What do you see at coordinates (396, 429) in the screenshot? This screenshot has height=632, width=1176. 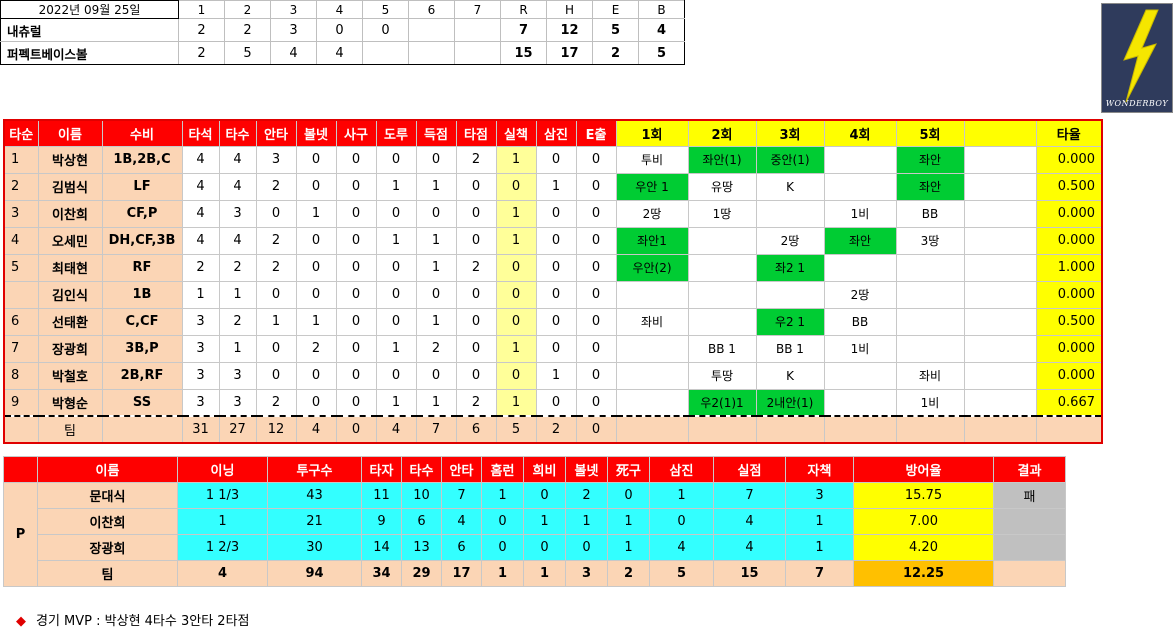 I see `team-total-stat: 4` at bounding box center [396, 429].